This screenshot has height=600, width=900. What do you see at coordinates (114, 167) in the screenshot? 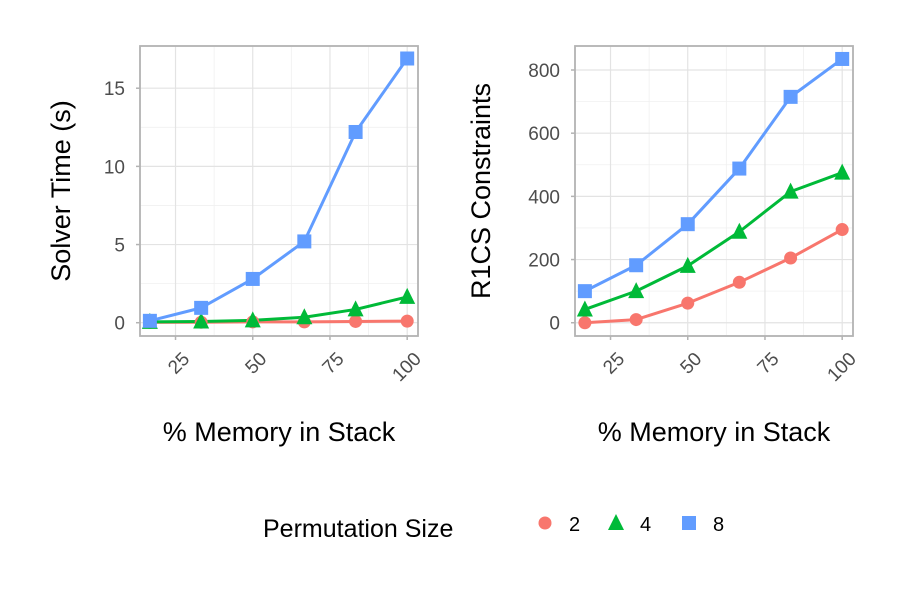
I see `y-tick-label: 10` at bounding box center [114, 167].